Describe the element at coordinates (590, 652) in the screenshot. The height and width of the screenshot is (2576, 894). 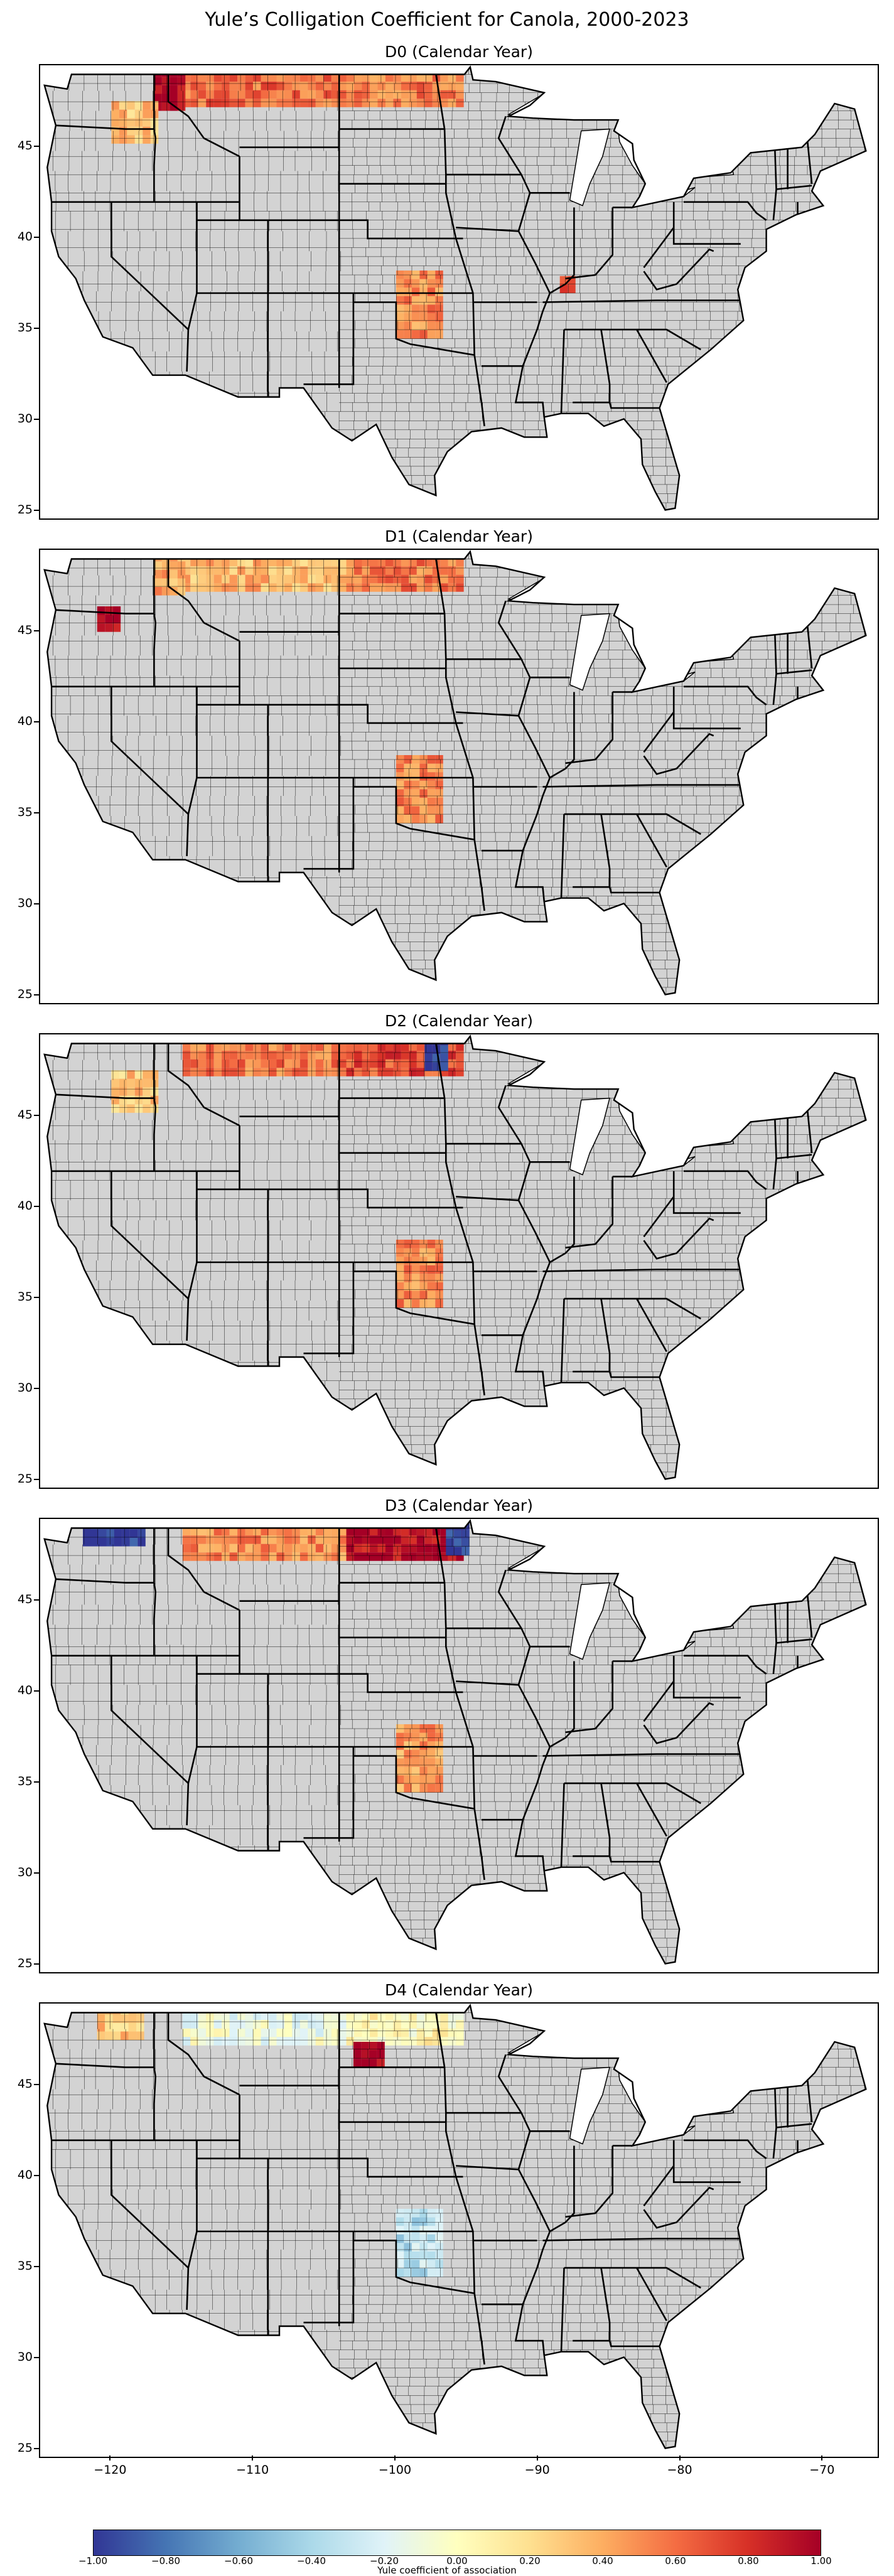
I see `great-lake` at that location.